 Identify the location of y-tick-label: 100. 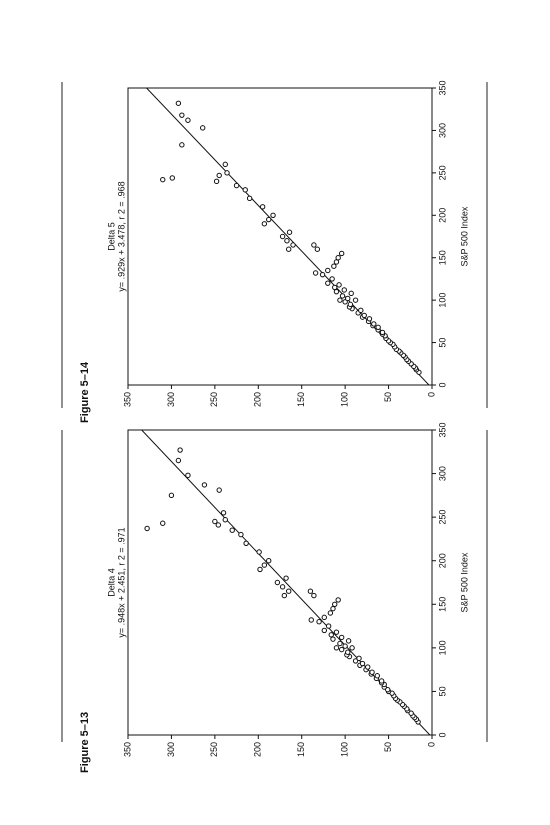
(345, 749).